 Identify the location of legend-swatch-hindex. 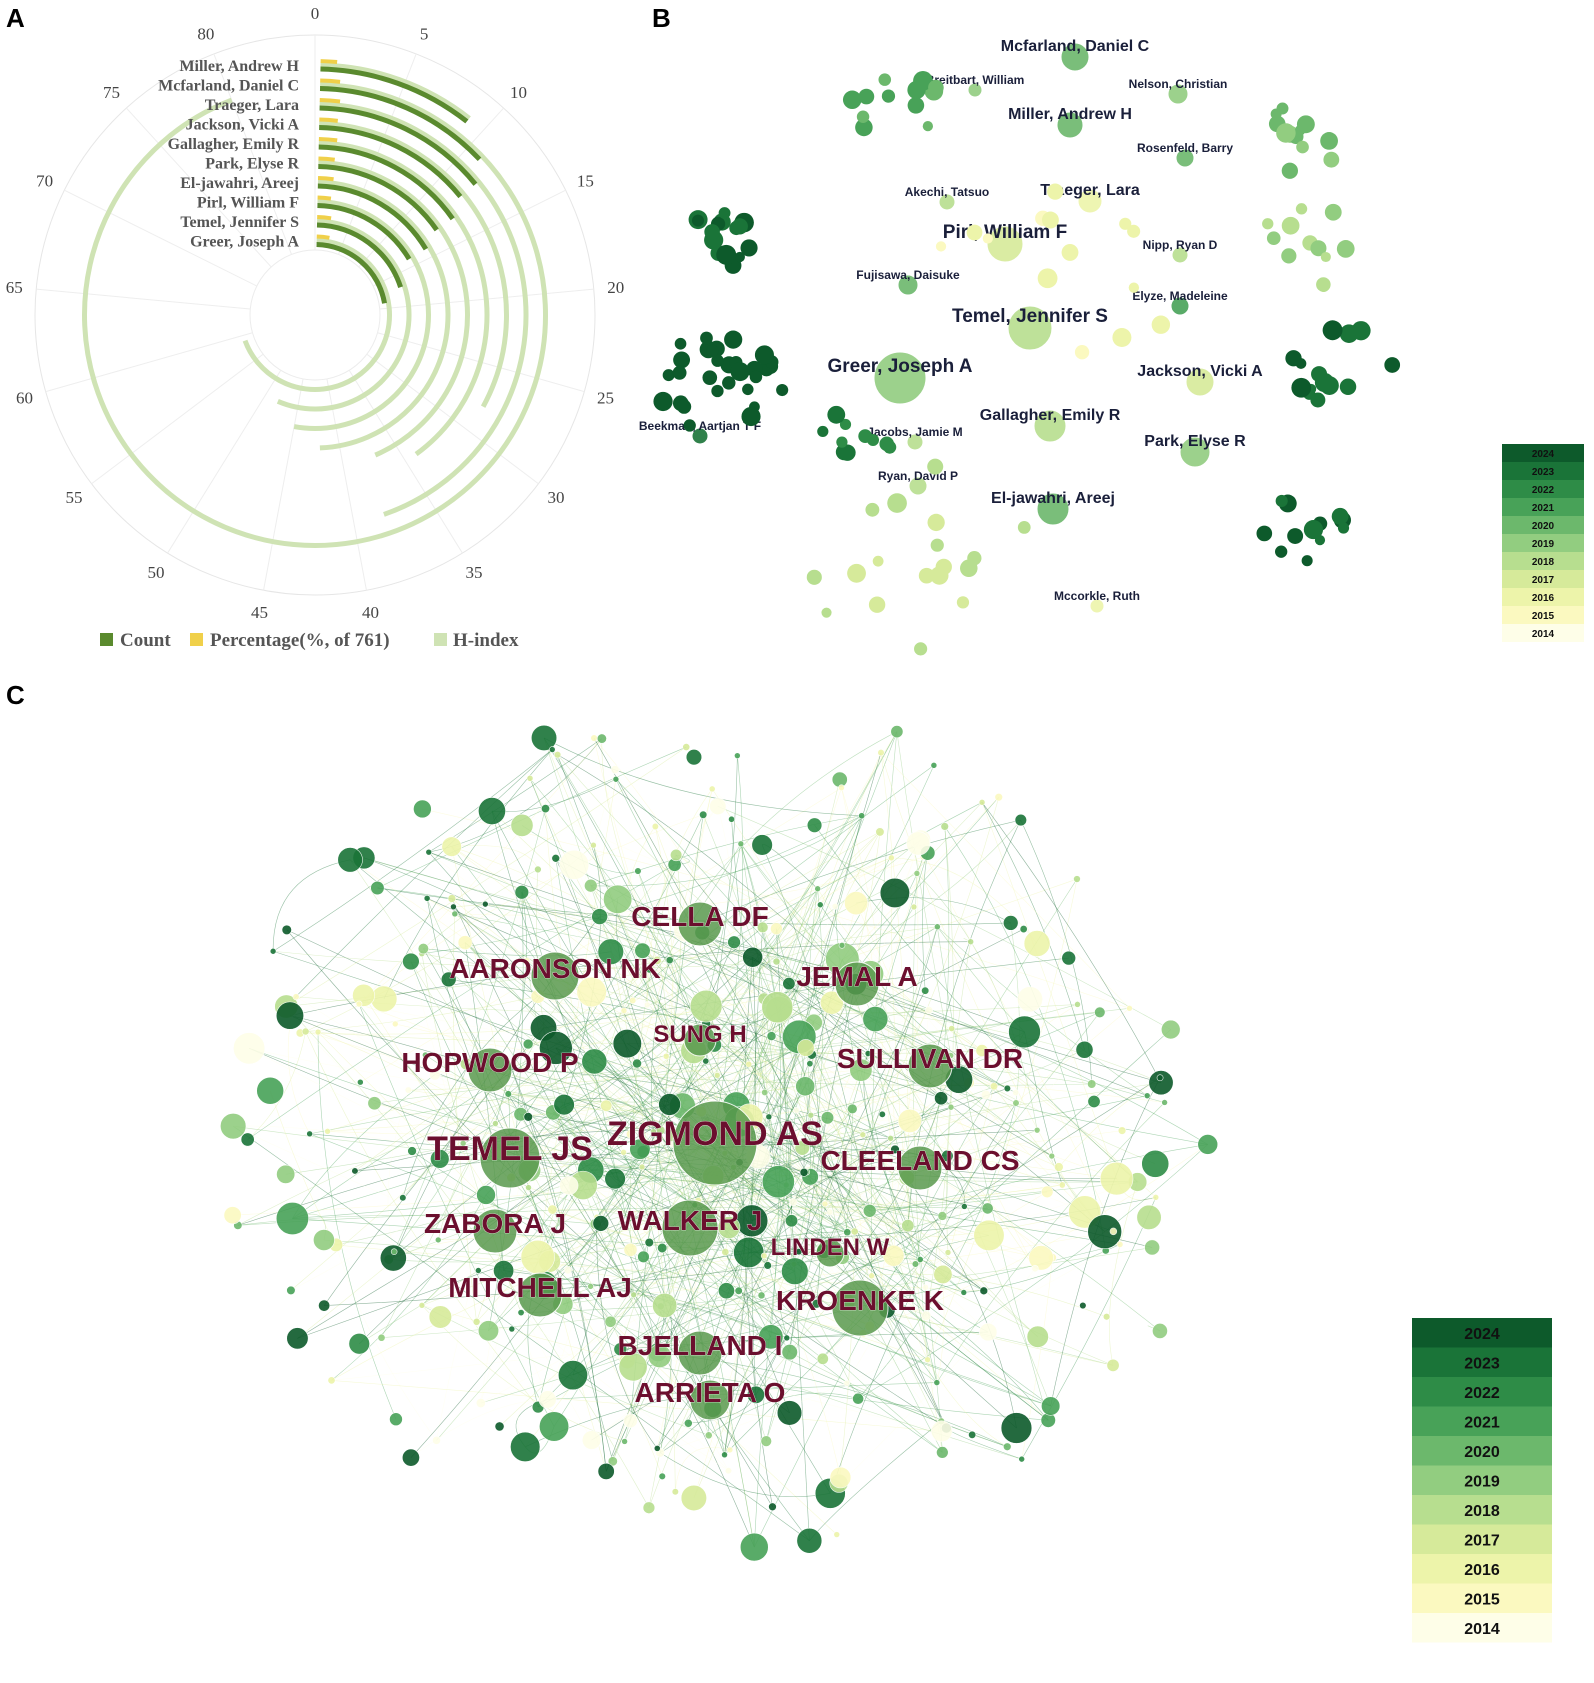
(440, 639).